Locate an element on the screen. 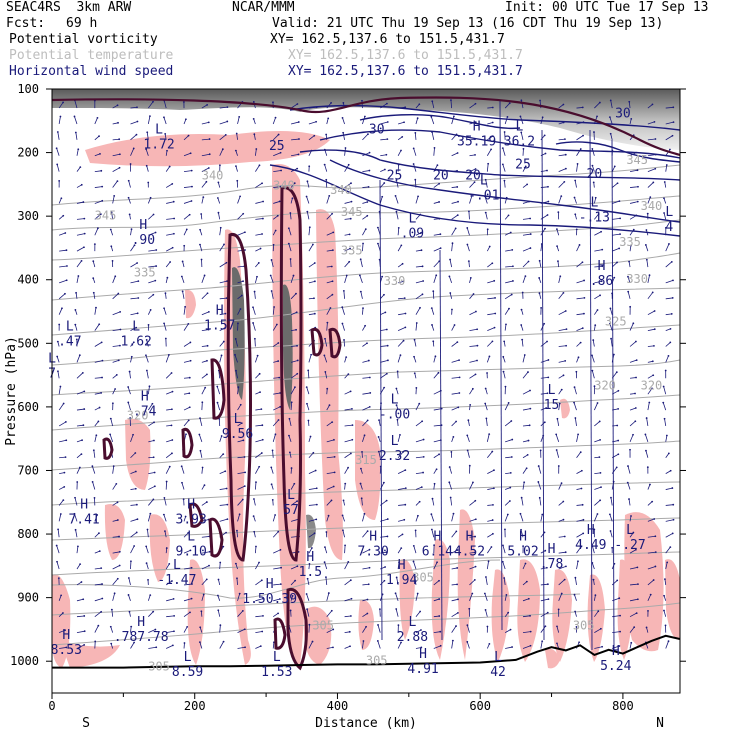  extremum-marker: H is located at coordinates (437, 536).